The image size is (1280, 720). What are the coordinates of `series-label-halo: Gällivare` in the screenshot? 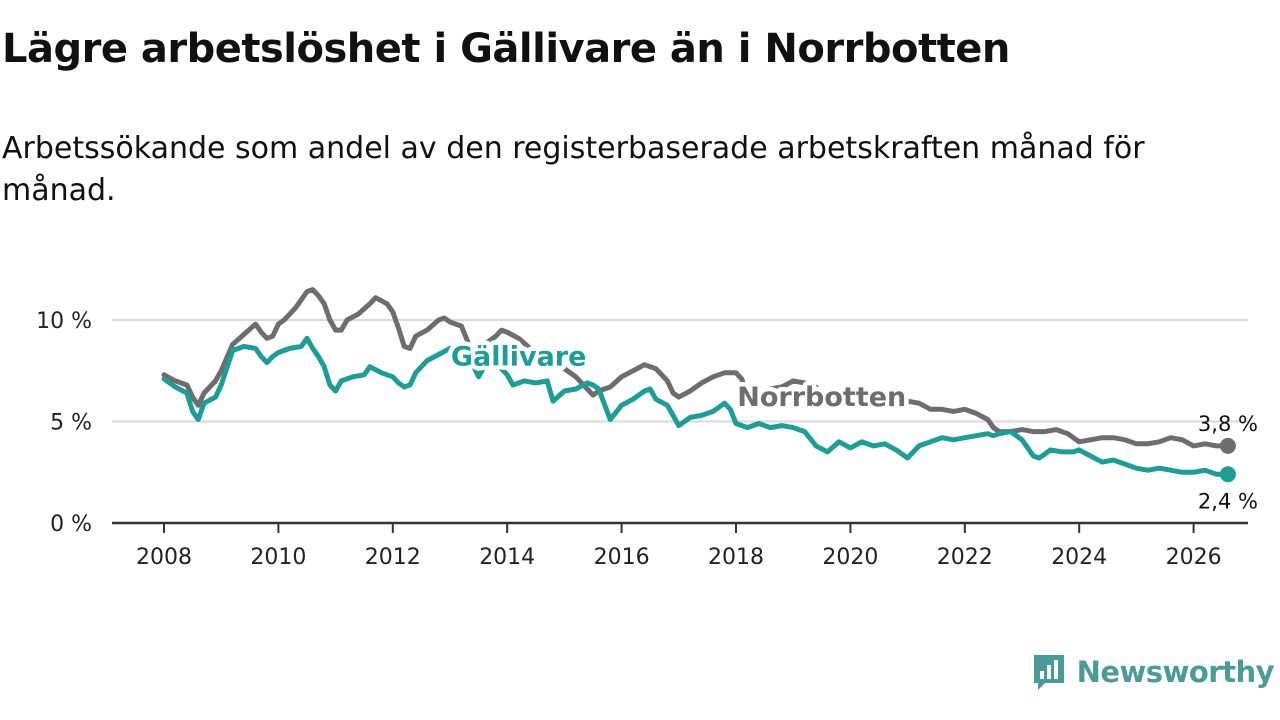 It's located at (519, 357).